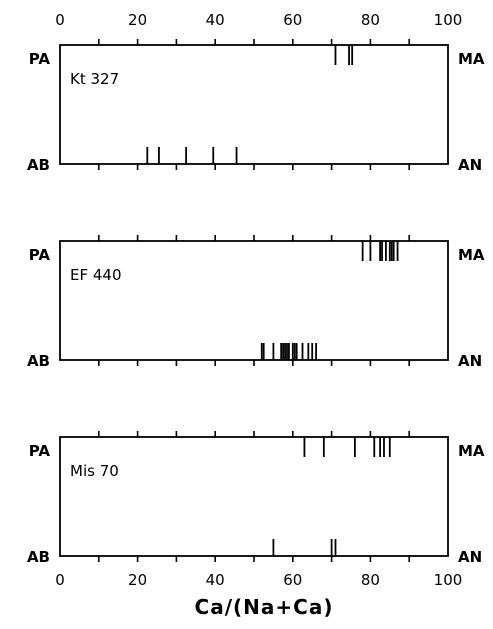 This screenshot has height=629, width=493. What do you see at coordinates (292, 580) in the screenshot?
I see `bottom-tick-label: 60` at bounding box center [292, 580].